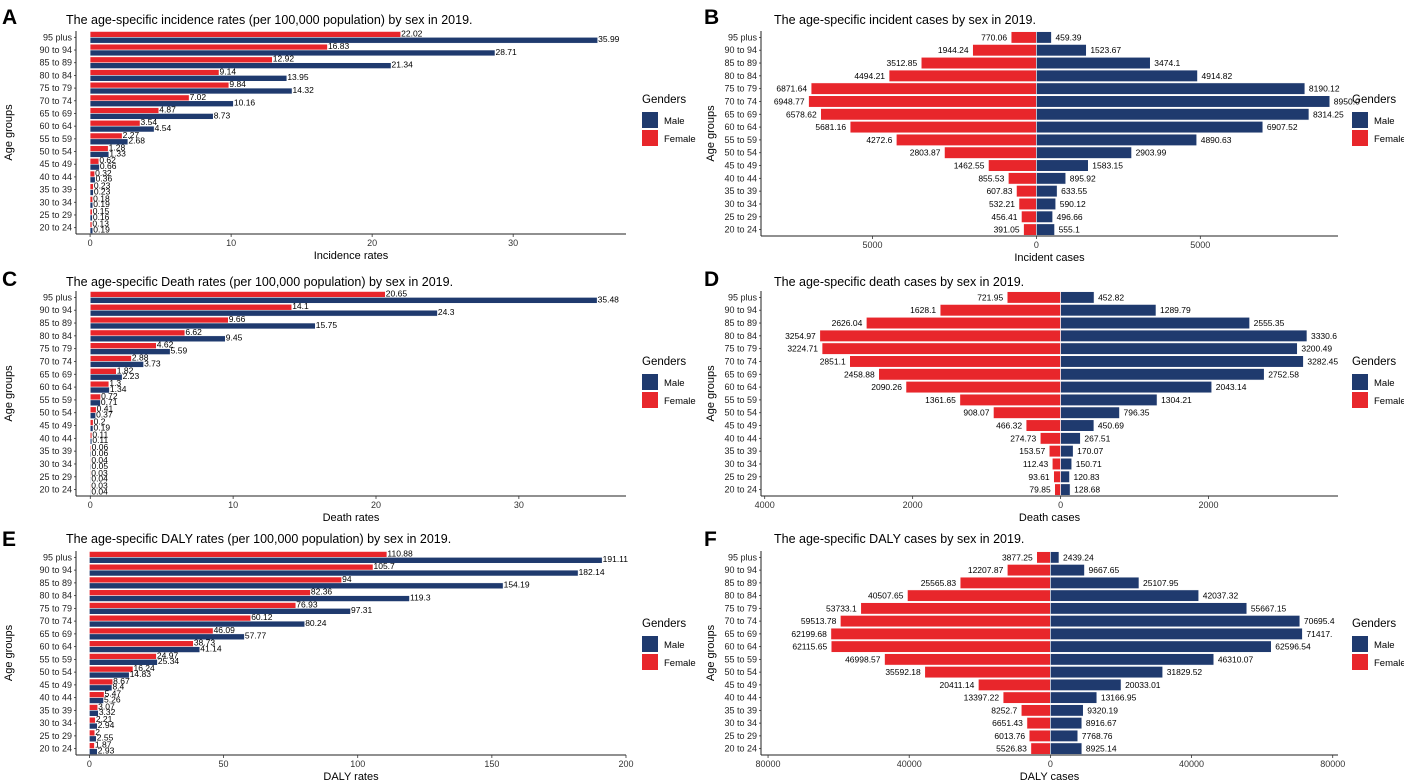 This screenshot has height=781, width=1404. What do you see at coordinates (1137, 413) in the screenshot?
I see `data-label-male: 796.35` at bounding box center [1137, 413].